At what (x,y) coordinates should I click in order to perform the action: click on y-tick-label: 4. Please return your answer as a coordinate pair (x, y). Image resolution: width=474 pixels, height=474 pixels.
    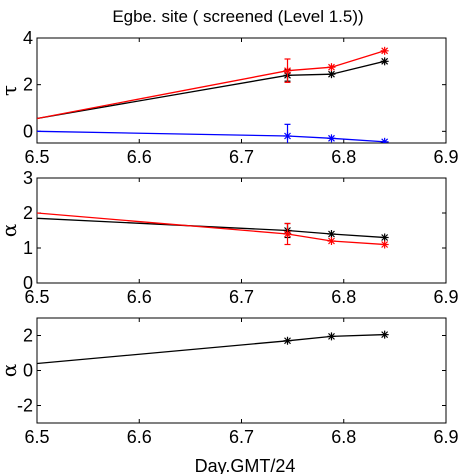
    Looking at the image, I should click on (28, 38).